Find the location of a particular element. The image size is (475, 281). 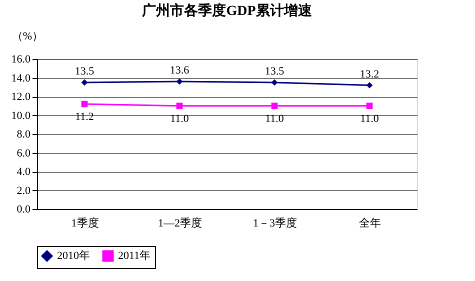

y-tick-label: 2.0 is located at coordinates (23, 190).